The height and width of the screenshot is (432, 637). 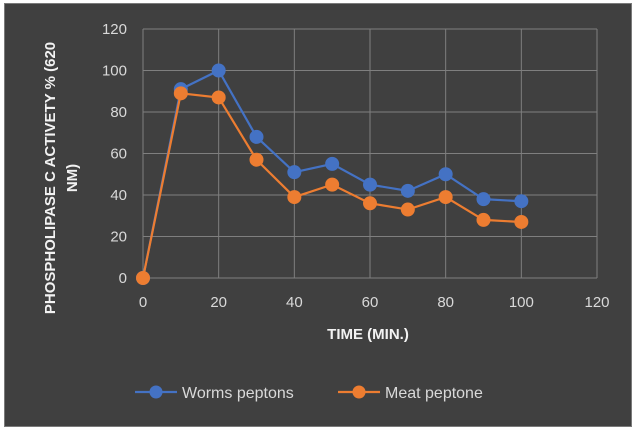 I want to click on legend-label: Worms peptons, so click(x=238, y=393).